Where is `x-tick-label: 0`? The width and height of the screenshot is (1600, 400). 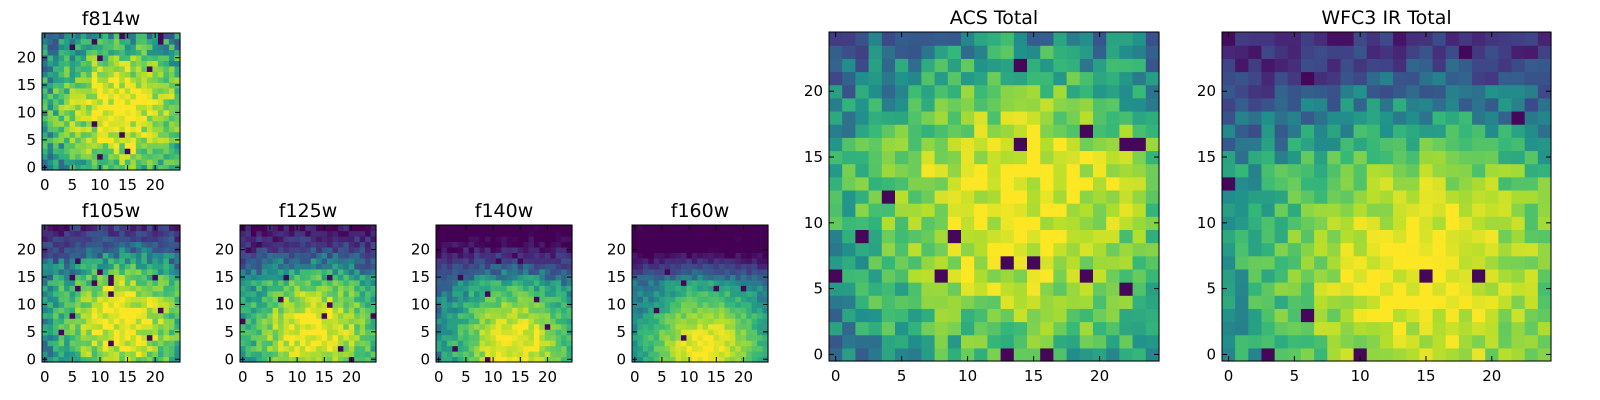
x-tick-label: 0 is located at coordinates (635, 377).